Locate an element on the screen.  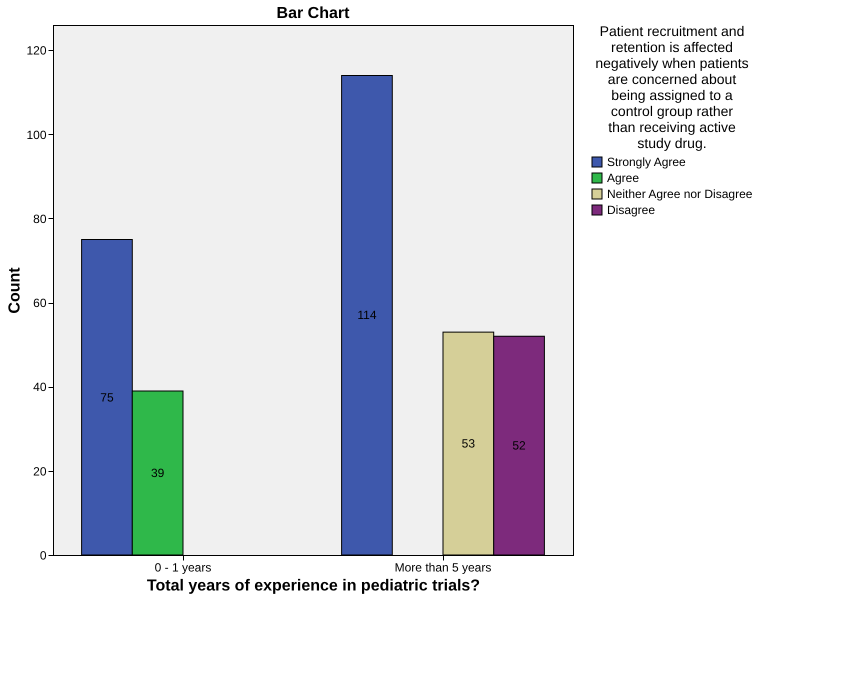
legend-title: Patient recruitment and retention is affected negatively when patients are concerned about being assigned to a control group rather than receiving active study drug. is located at coordinates (672, 87).